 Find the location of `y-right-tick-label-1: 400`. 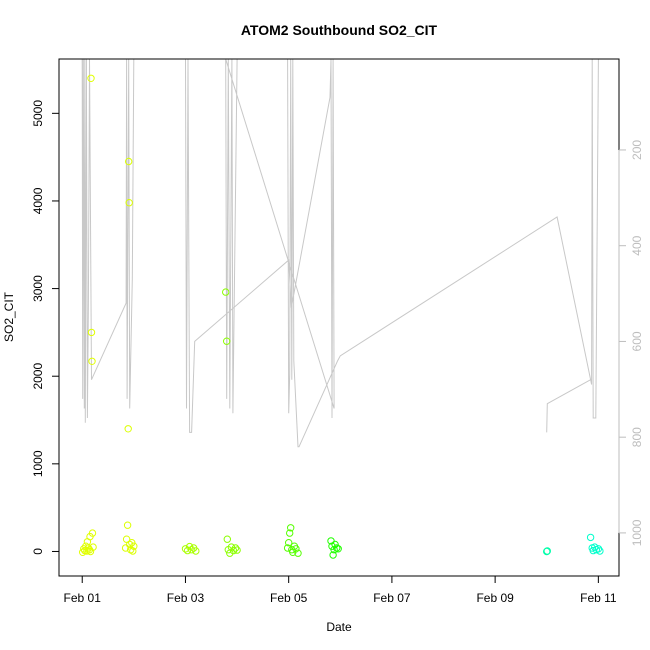

y-right-tick-label-1: 400 is located at coordinates (637, 245).